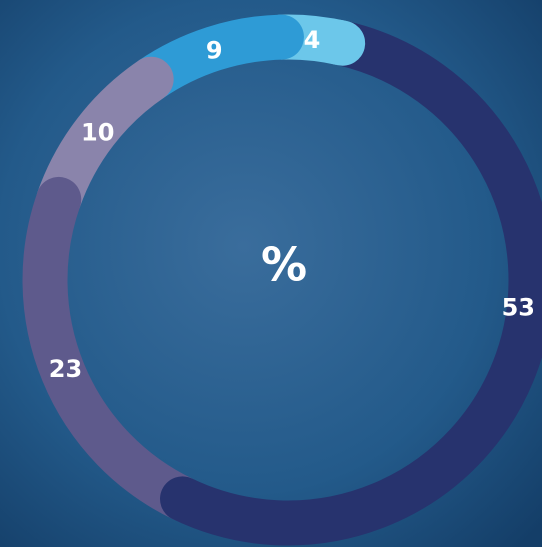 The image size is (542, 547). What do you see at coordinates (518, 307) in the screenshot?
I see `value-label: 53` at bounding box center [518, 307].